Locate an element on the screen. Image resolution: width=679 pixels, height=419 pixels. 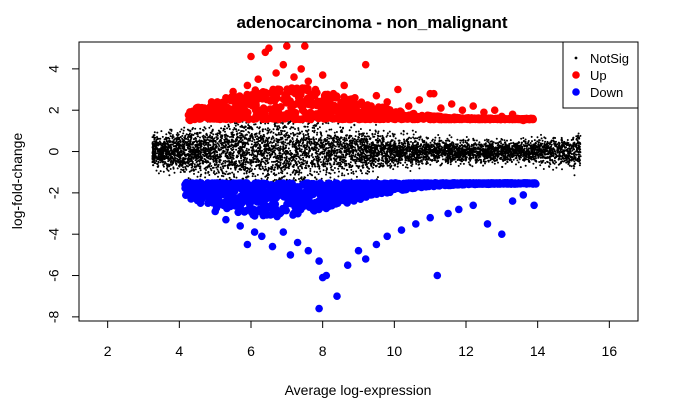
y-tick-label: -2 is located at coordinates (54, 192).